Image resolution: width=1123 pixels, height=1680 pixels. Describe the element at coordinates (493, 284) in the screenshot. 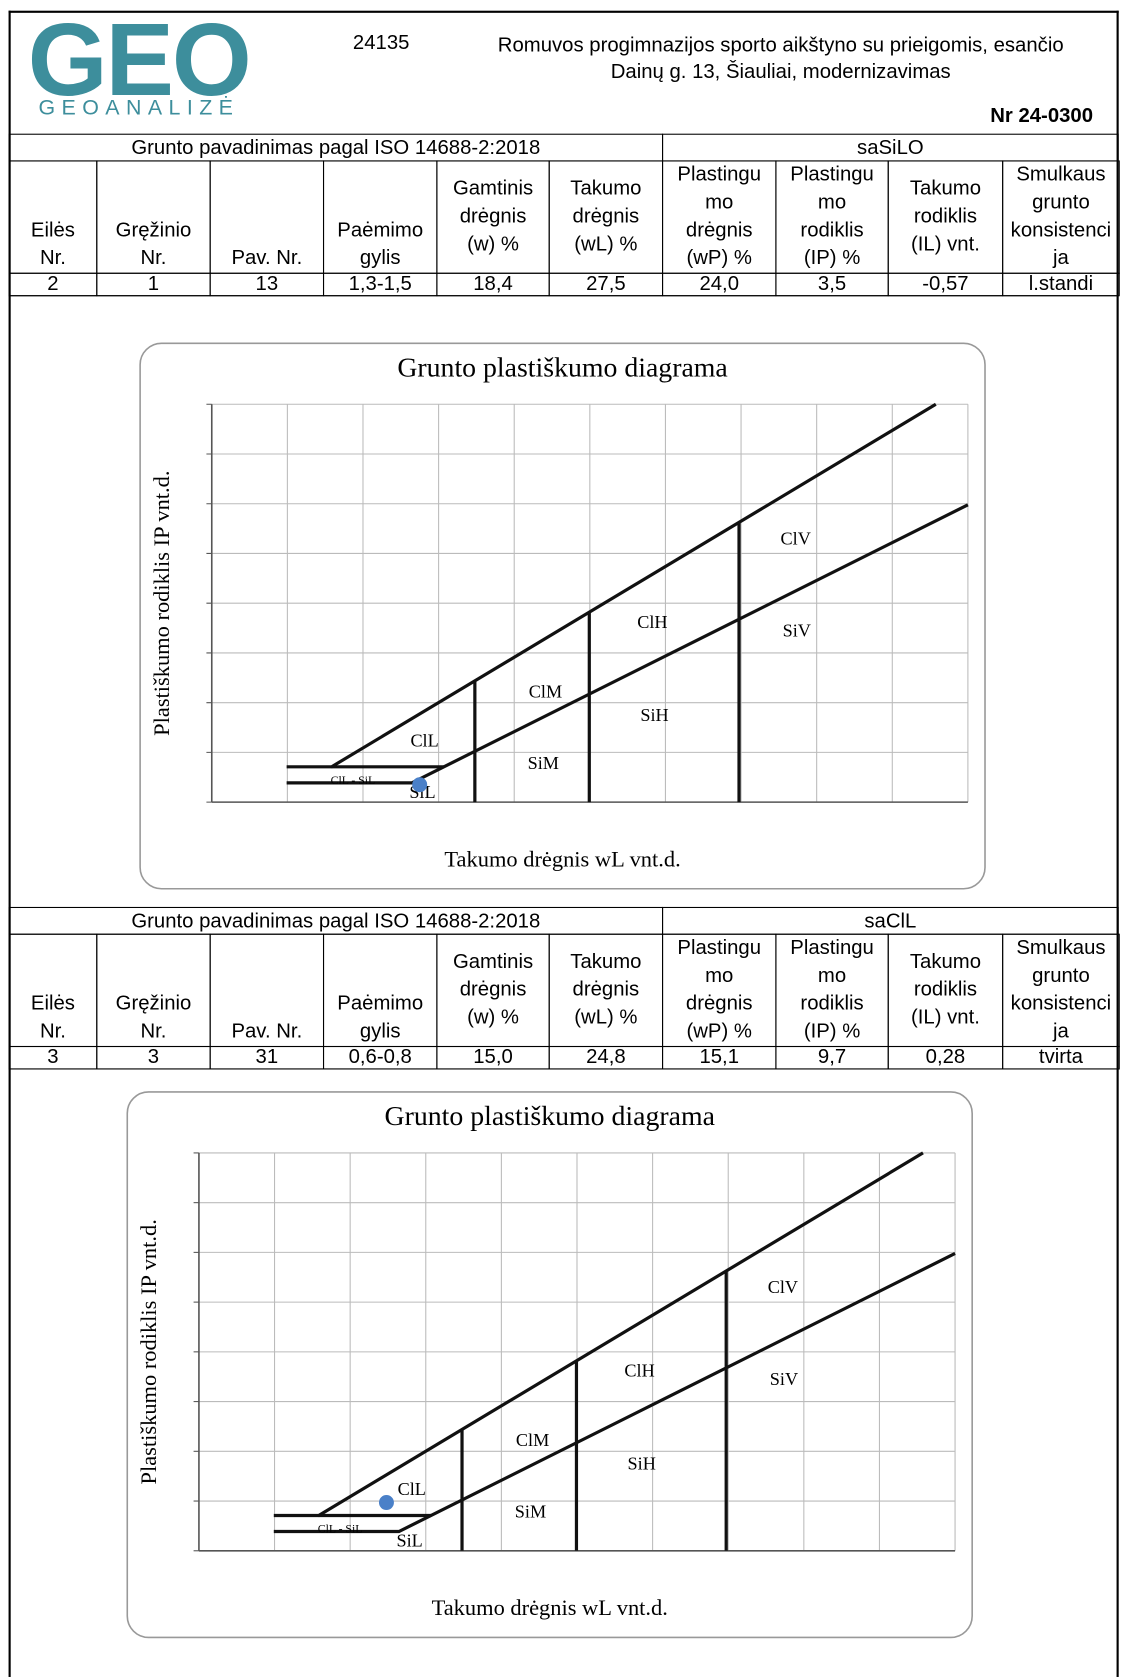

I see `row-cell: 18,4` at that location.